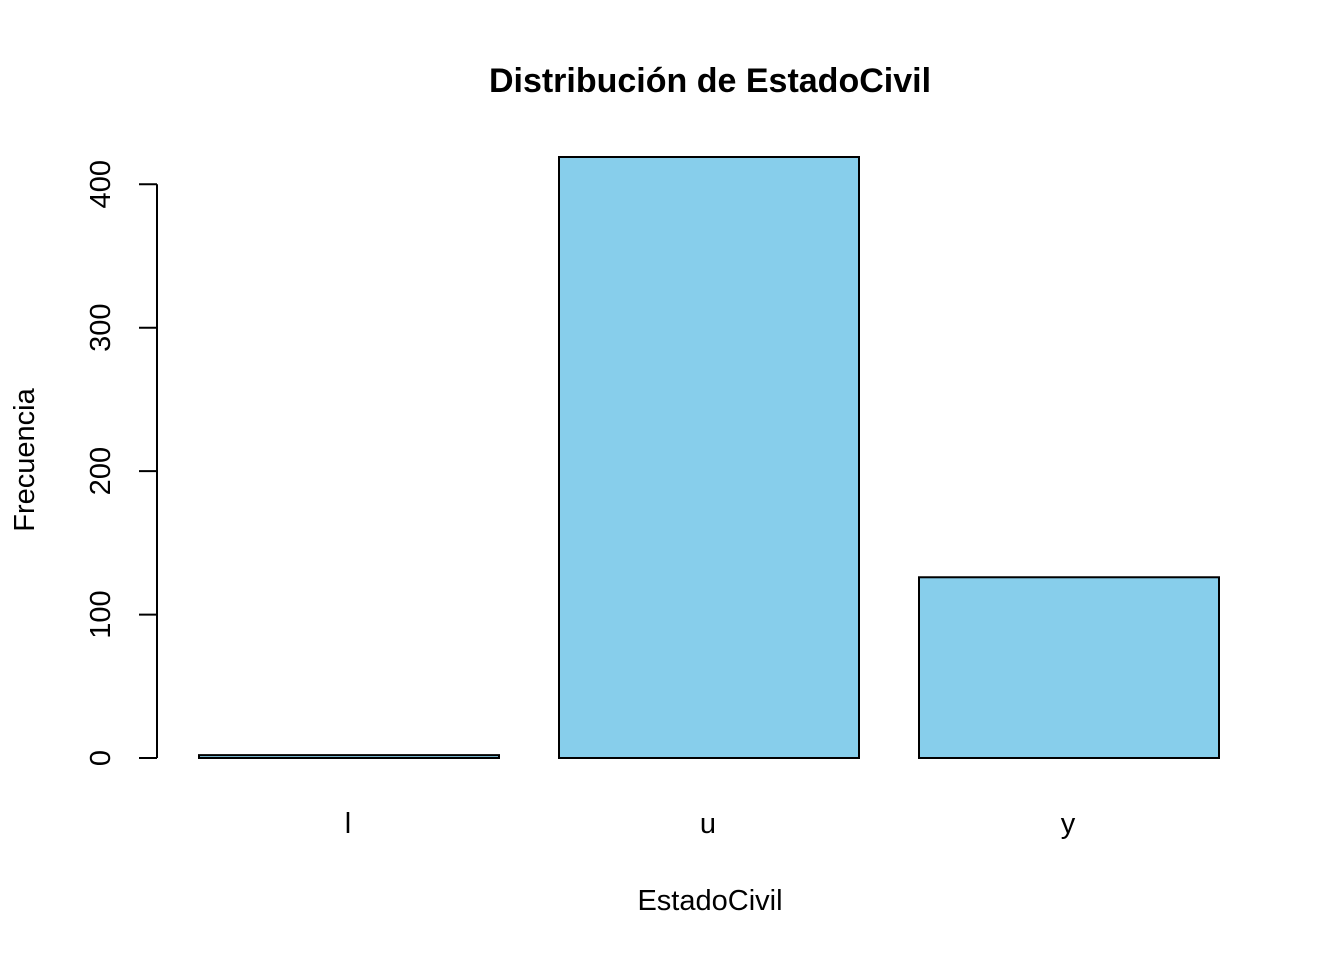 The height and width of the screenshot is (960, 1344). Describe the element at coordinates (349, 757) in the screenshot. I see `bar-l` at that location.